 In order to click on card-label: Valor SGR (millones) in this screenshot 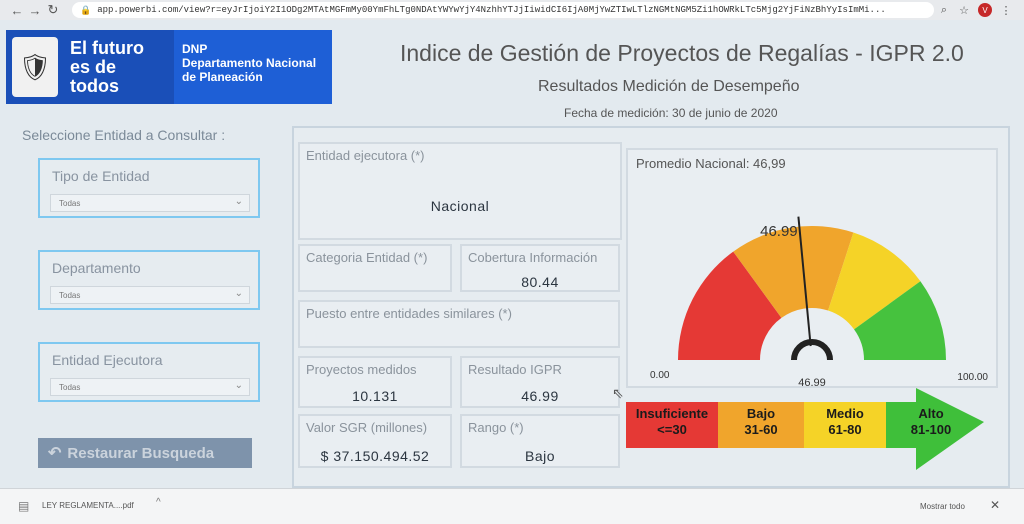, I will do `click(367, 427)`.